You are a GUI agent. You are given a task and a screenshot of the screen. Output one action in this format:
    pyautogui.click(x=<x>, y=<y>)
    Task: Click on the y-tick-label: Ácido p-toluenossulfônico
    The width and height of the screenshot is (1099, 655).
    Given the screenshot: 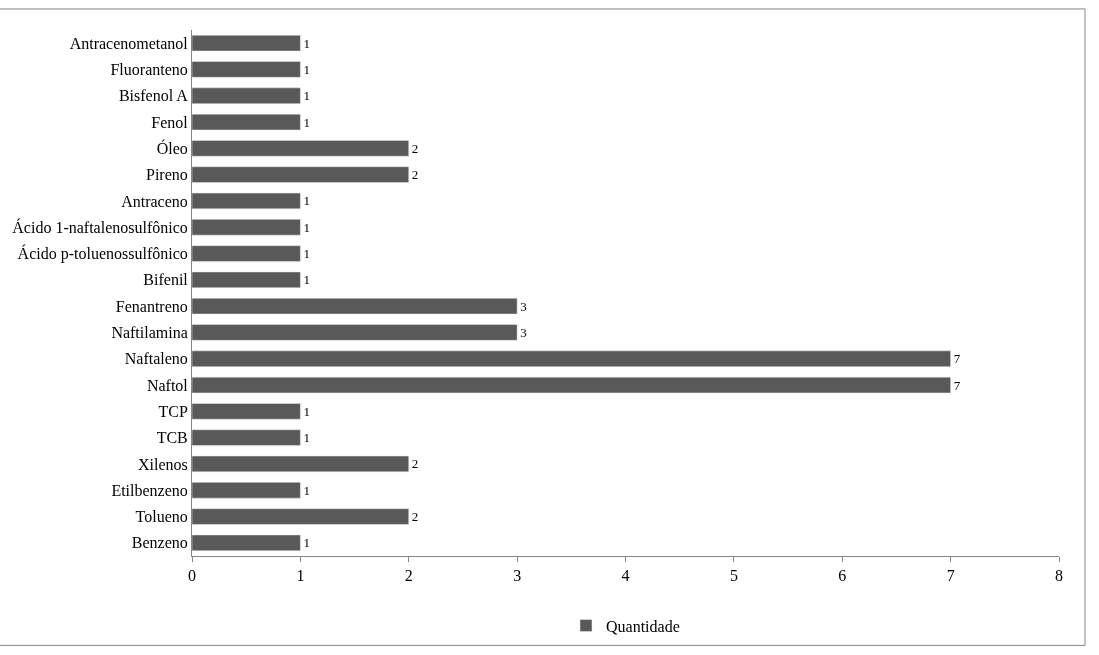 What is the action you would take?
    pyautogui.click(x=102, y=254)
    